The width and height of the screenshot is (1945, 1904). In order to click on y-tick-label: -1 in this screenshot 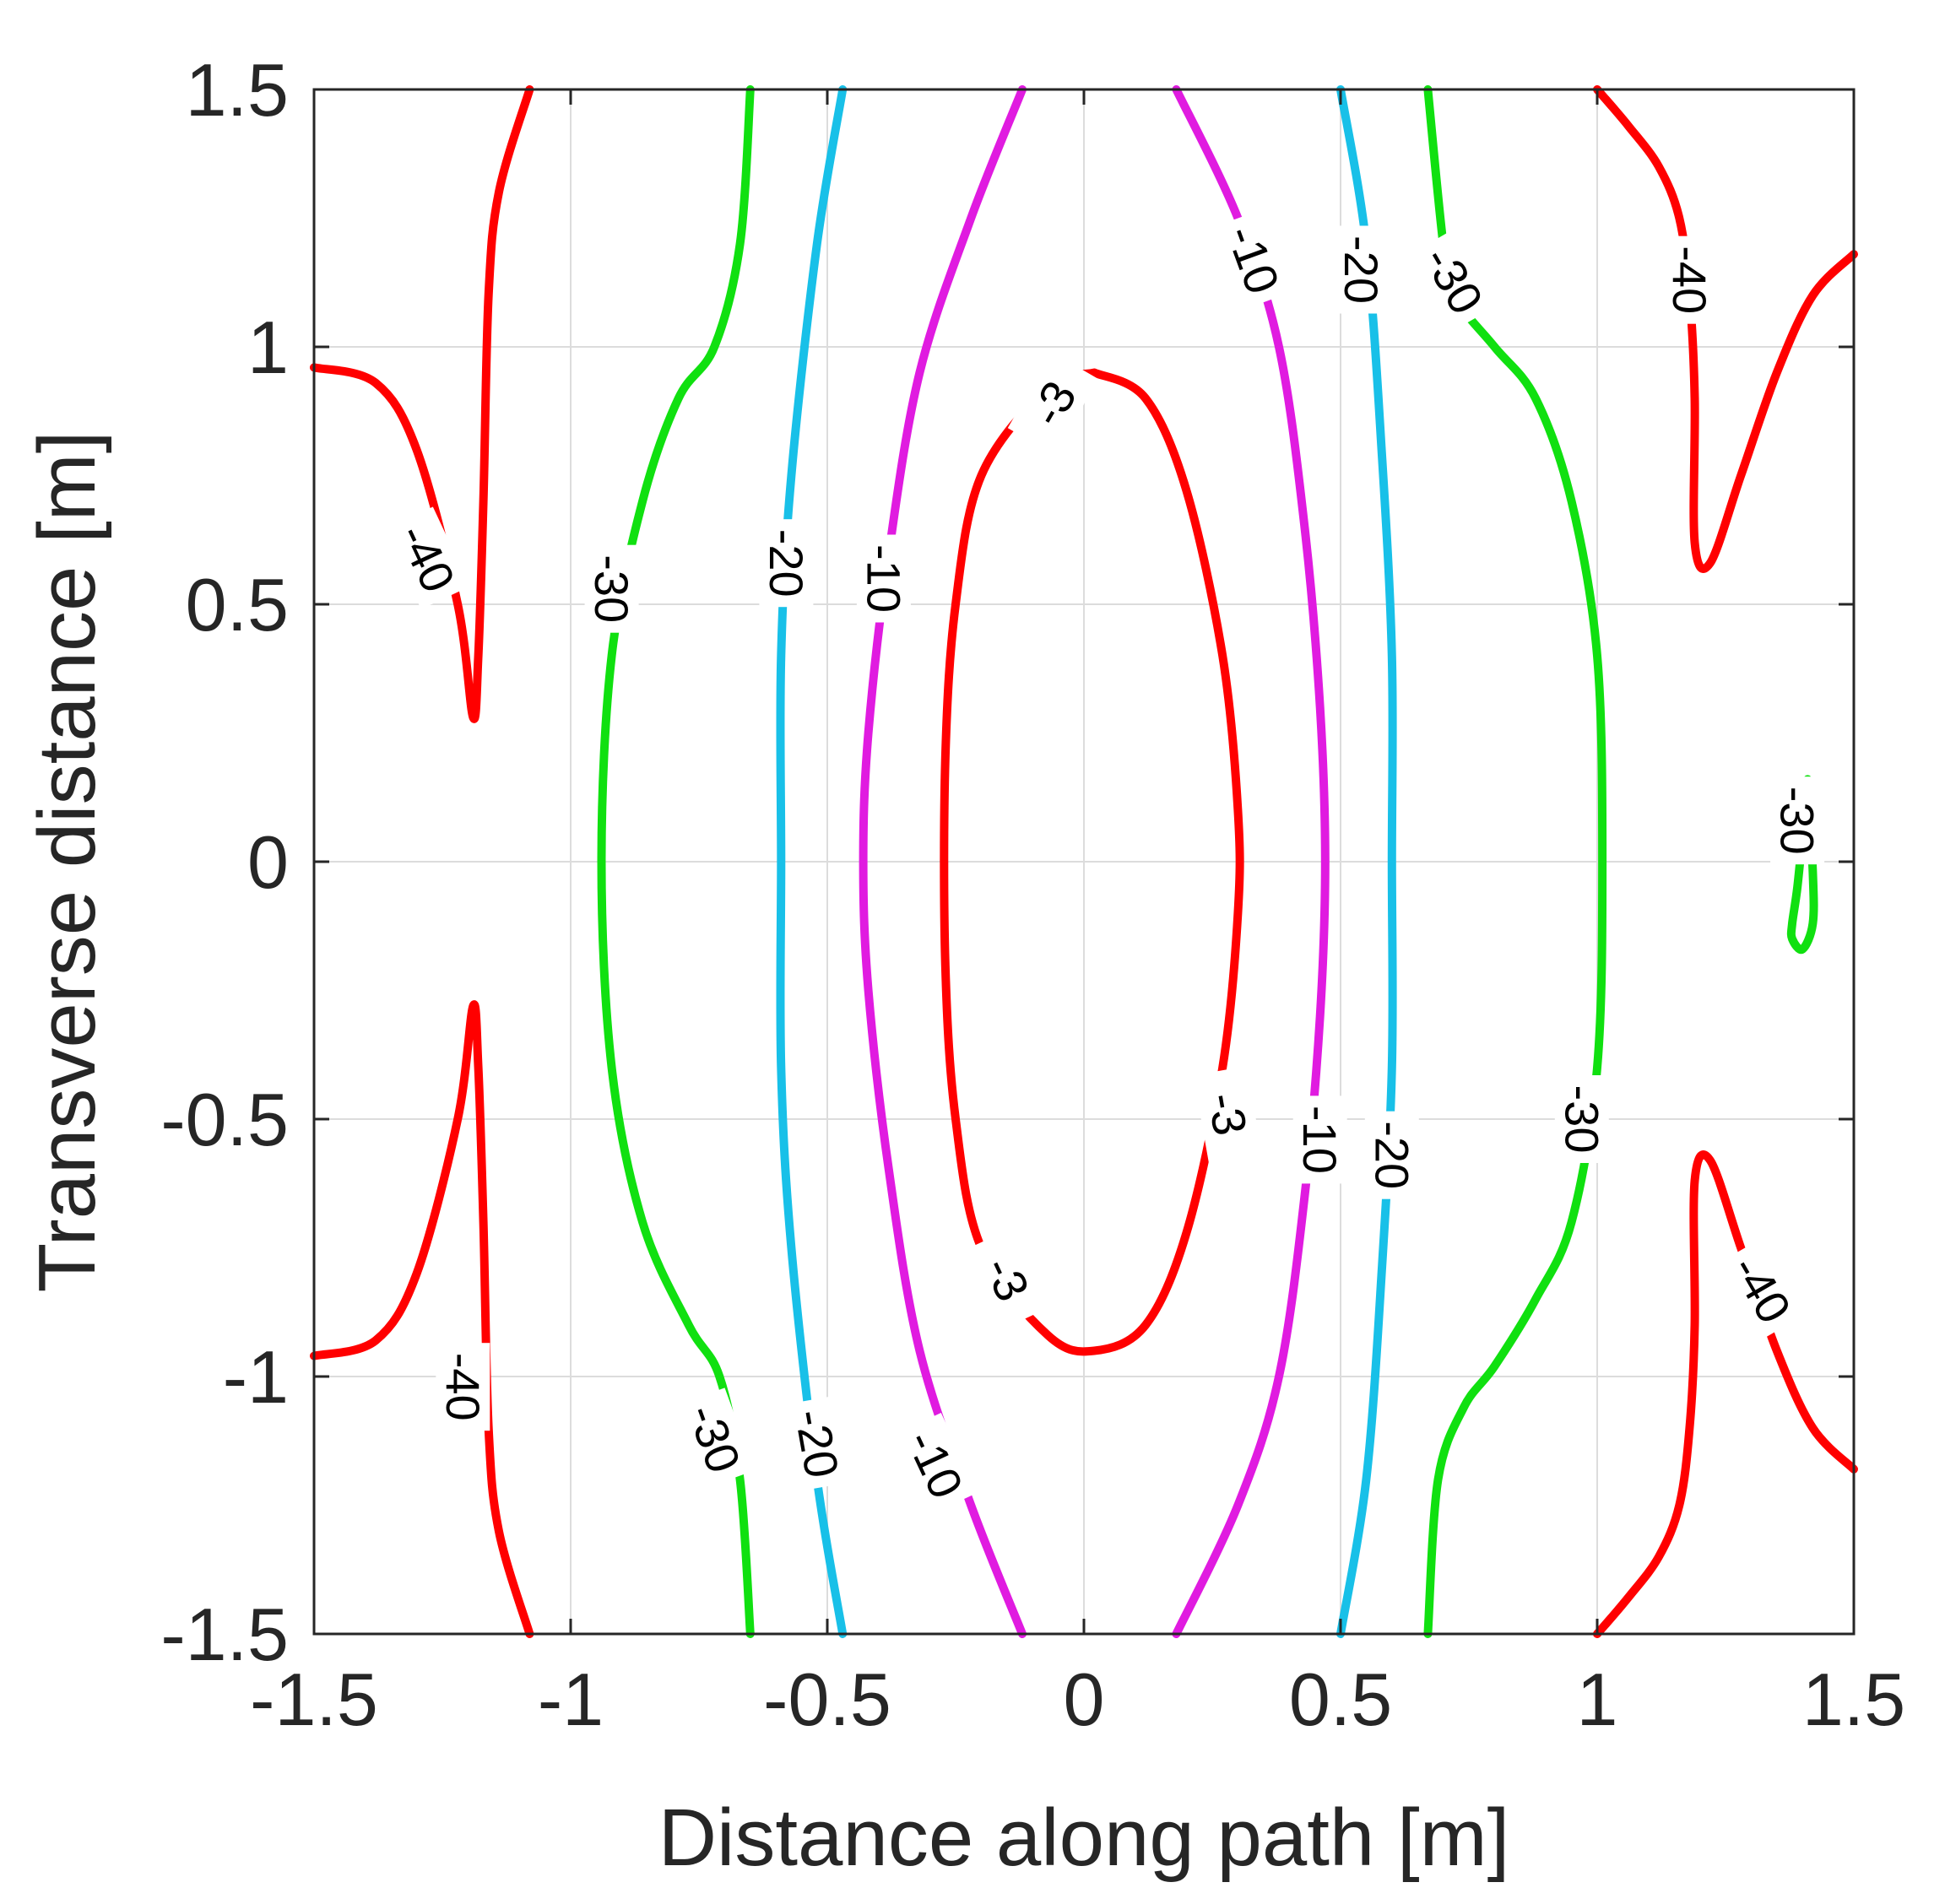, I will do `click(256, 1377)`.